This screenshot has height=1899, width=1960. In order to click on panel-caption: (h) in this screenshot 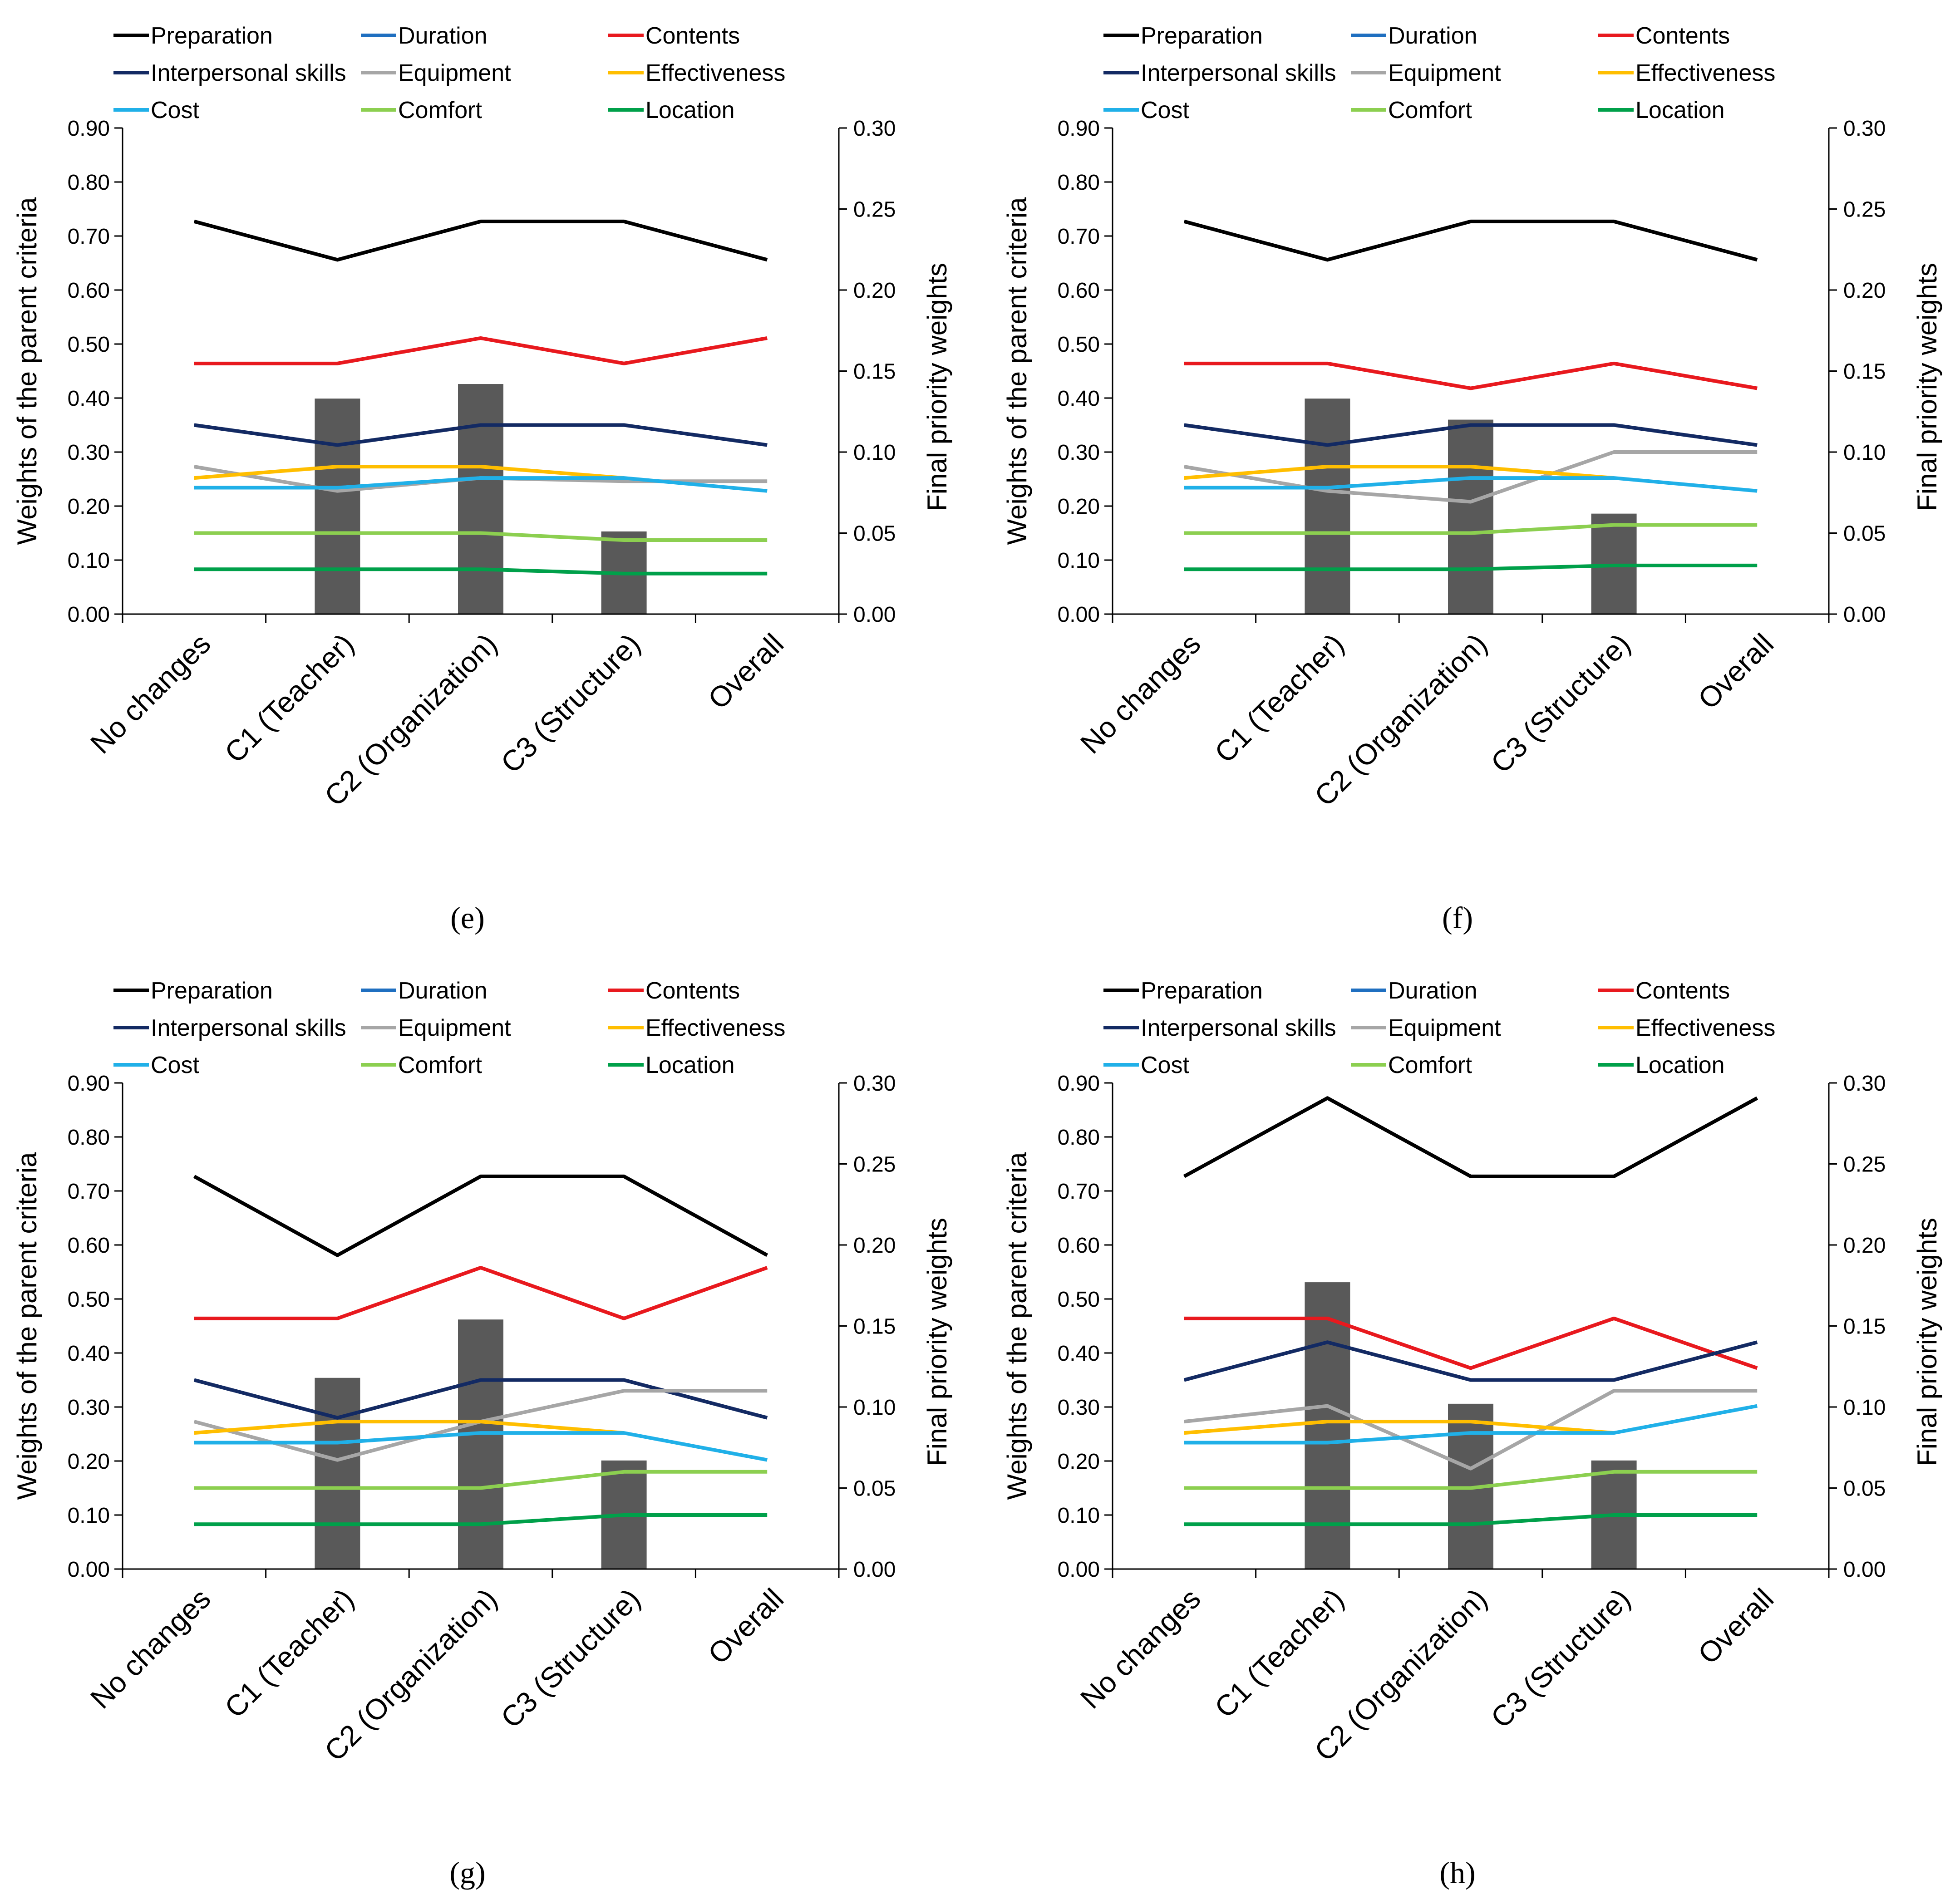, I will do `click(1457, 1873)`.